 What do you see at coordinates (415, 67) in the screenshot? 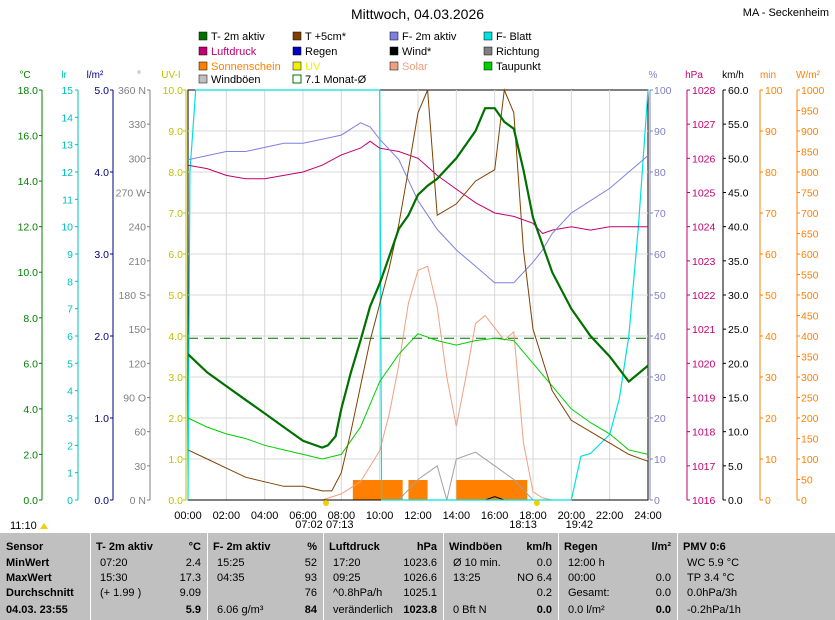
I see `legend-label: Solar` at bounding box center [415, 67].